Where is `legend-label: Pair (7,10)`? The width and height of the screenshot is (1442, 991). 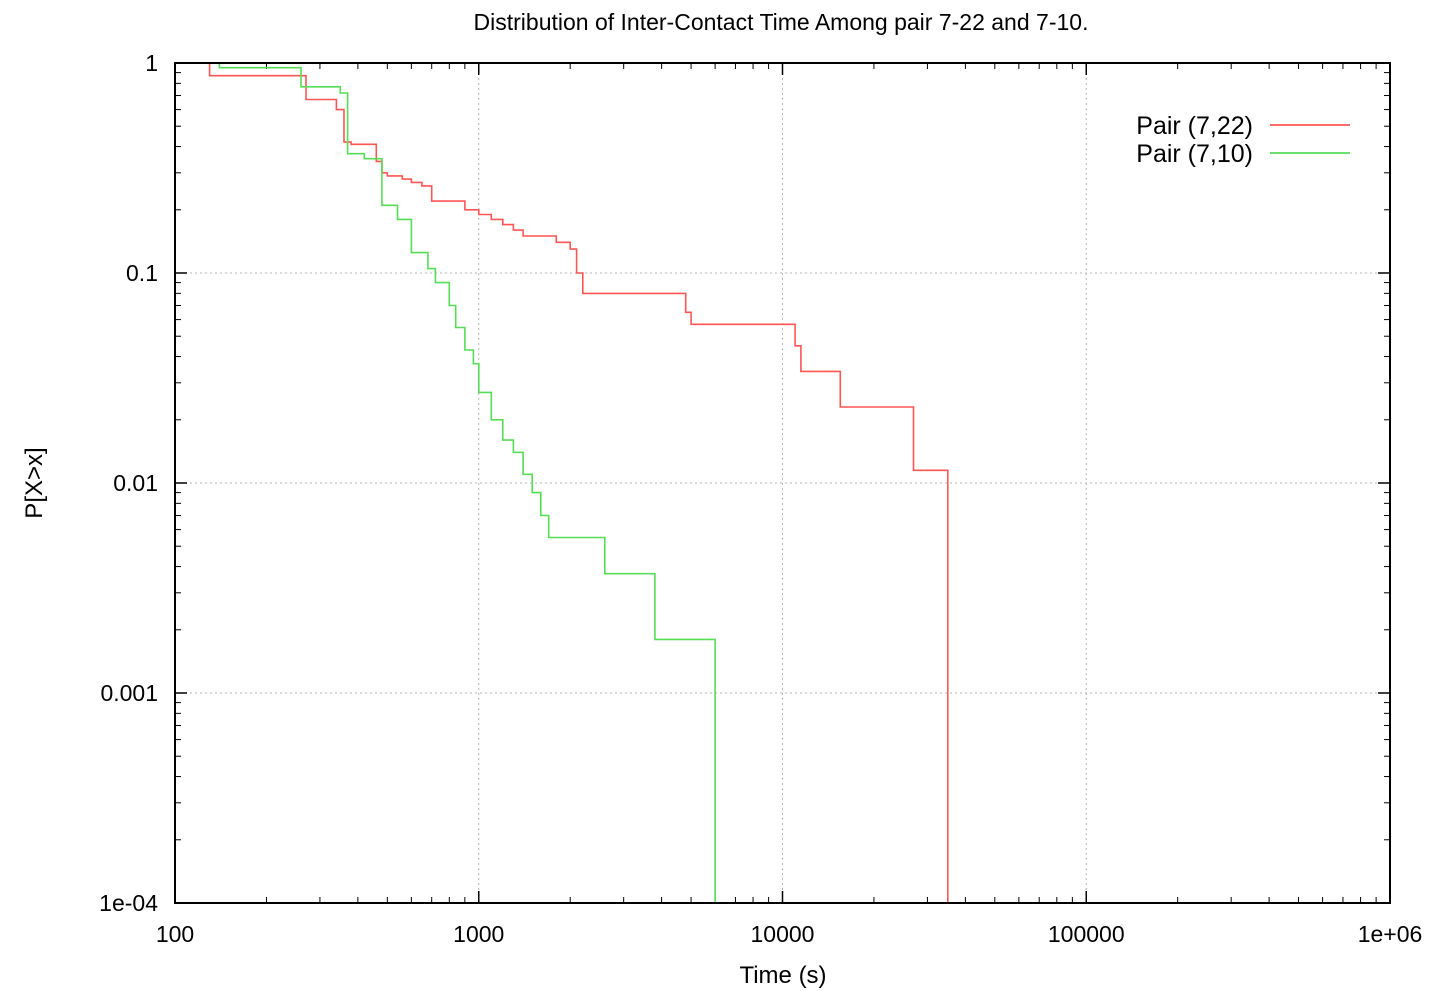 legend-label: Pair (7,10) is located at coordinates (1194, 154).